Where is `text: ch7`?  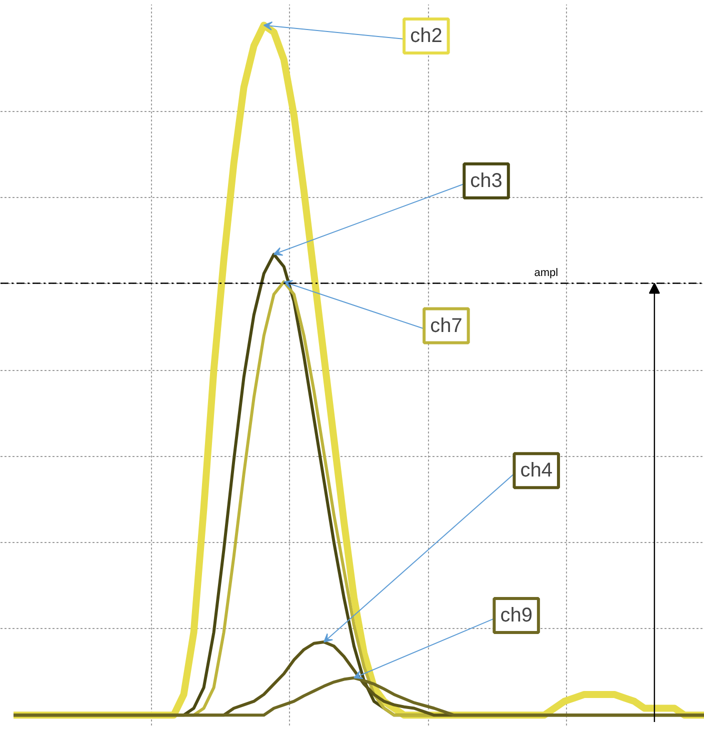
text: ch7 is located at coordinates (446, 325).